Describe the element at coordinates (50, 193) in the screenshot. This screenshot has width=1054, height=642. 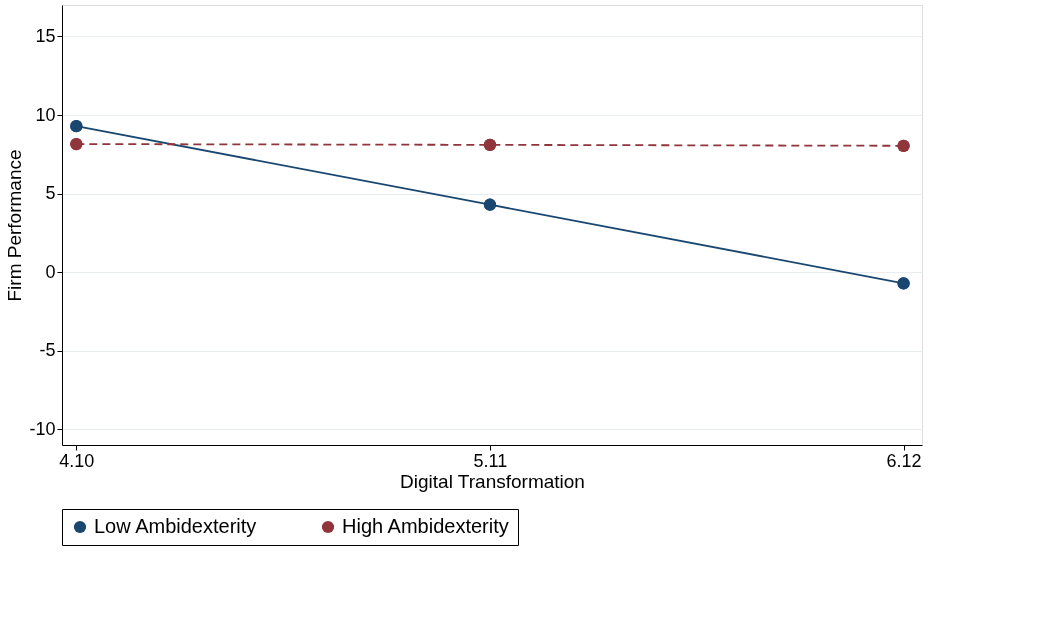
I see `y-tick-label: 5` at that location.